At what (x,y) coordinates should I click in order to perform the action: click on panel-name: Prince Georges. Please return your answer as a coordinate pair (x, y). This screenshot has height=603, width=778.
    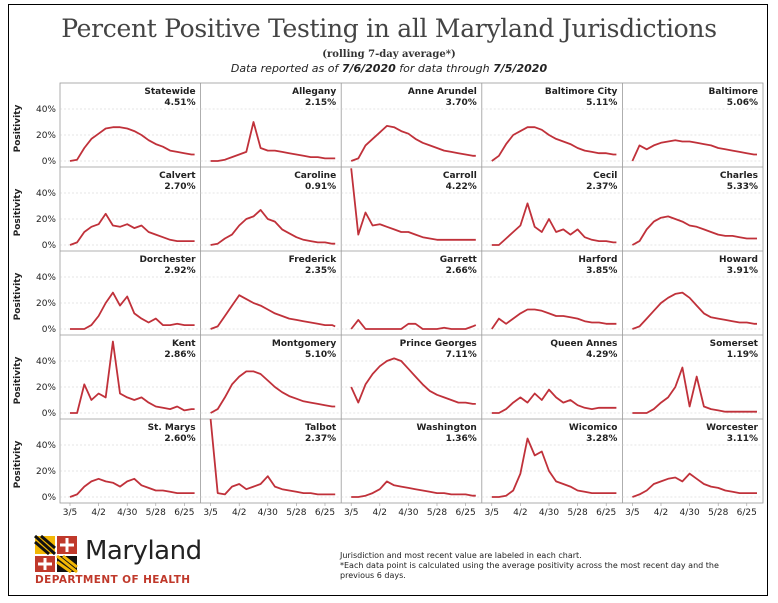
    Looking at the image, I should click on (438, 344).